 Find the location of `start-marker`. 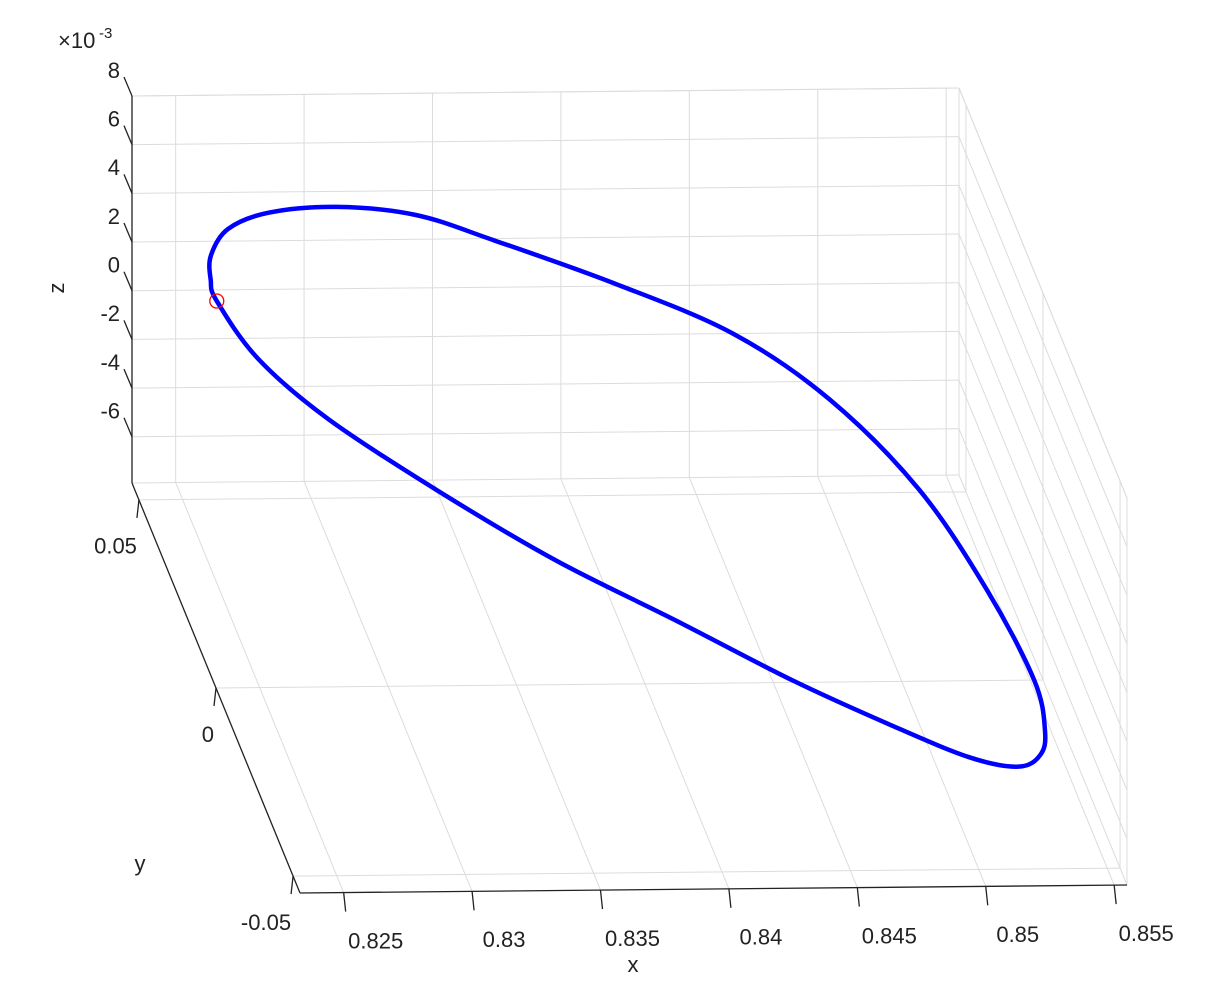

start-marker is located at coordinates (217, 301).